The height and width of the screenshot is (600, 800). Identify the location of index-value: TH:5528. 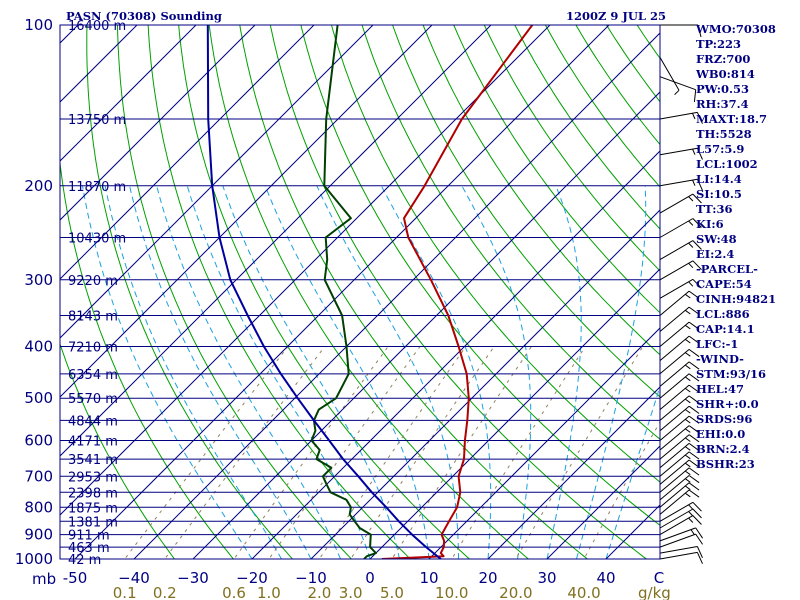
(724, 134).